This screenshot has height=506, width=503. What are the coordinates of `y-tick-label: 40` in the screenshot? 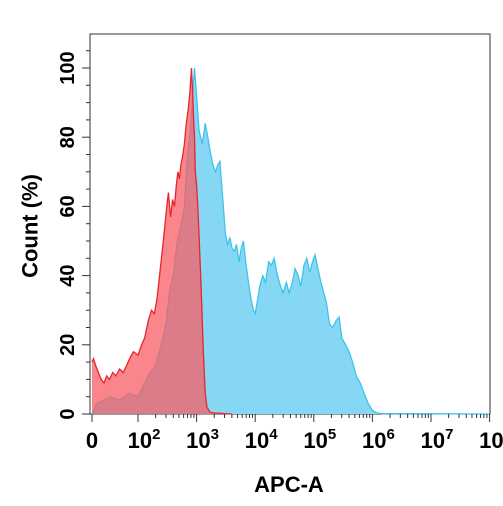 It's located at (68, 275).